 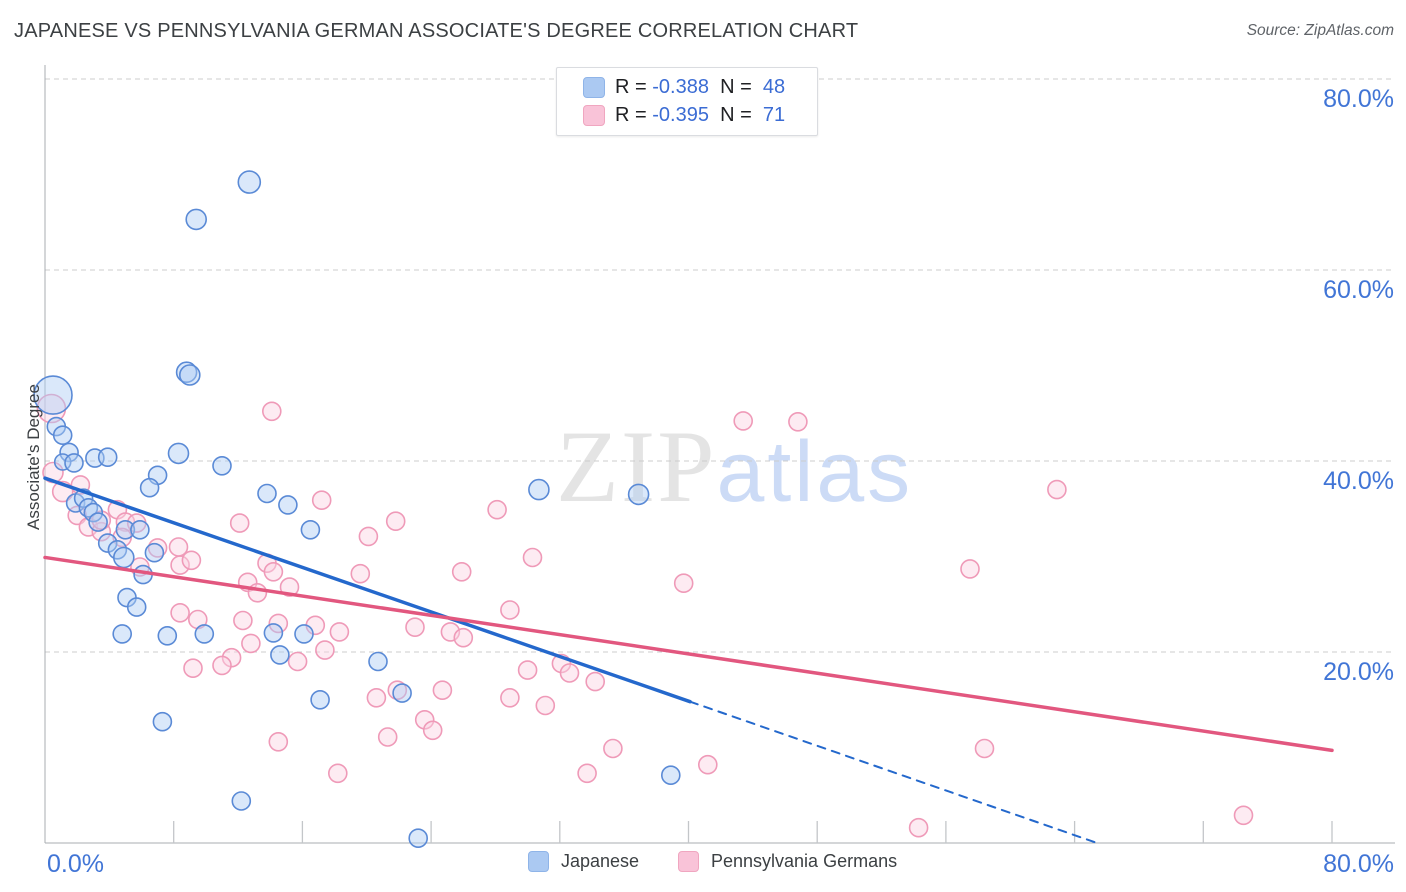 What do you see at coordinates (594, 115) in the screenshot?
I see `pennsylvania-germans-swatch` at bounding box center [594, 115].